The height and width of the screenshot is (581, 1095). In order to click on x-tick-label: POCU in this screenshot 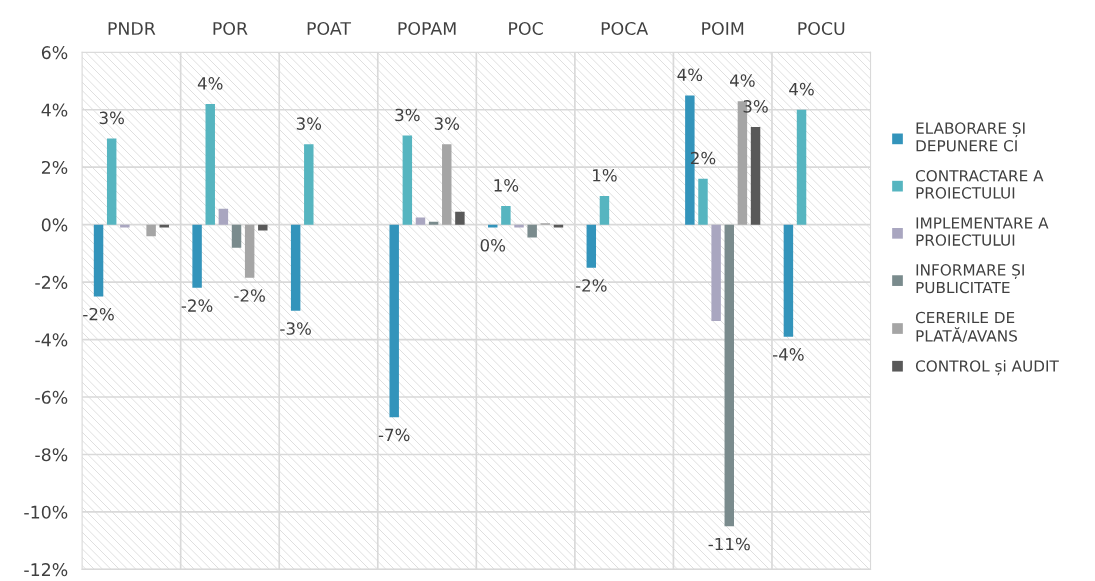, I will do `click(821, 28)`.